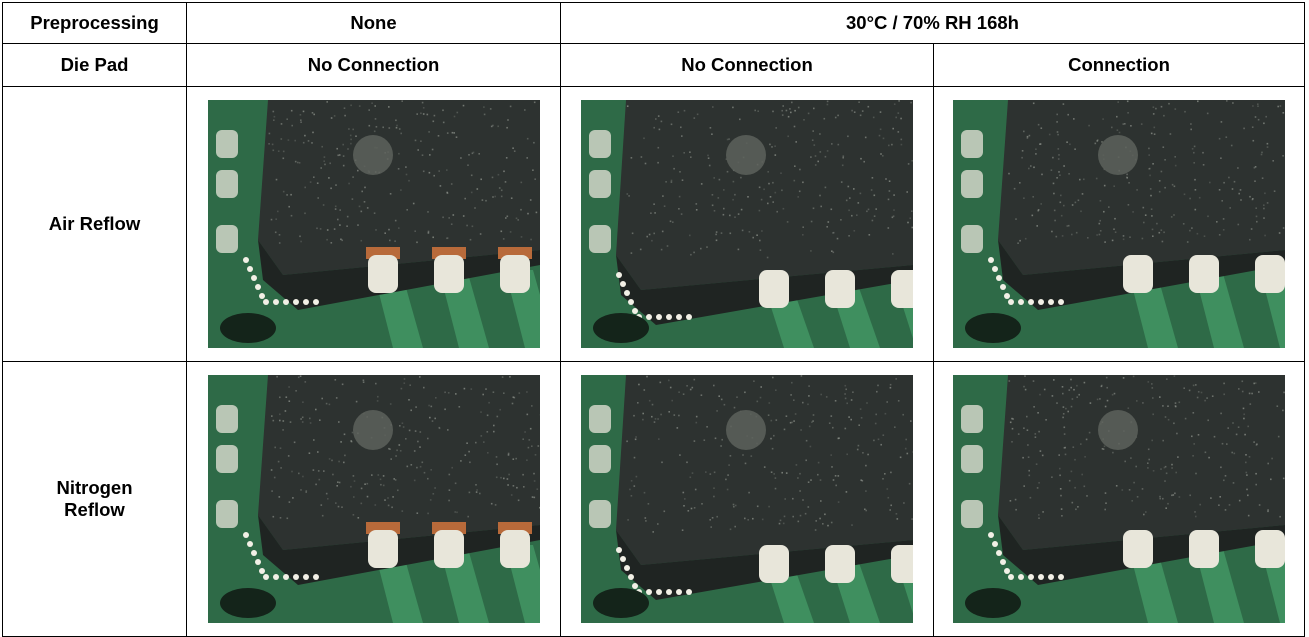 This screenshot has width=1309, height=637. Describe the element at coordinates (95, 23) in the screenshot. I see `header-preprocessing: Preprocessing` at that location.